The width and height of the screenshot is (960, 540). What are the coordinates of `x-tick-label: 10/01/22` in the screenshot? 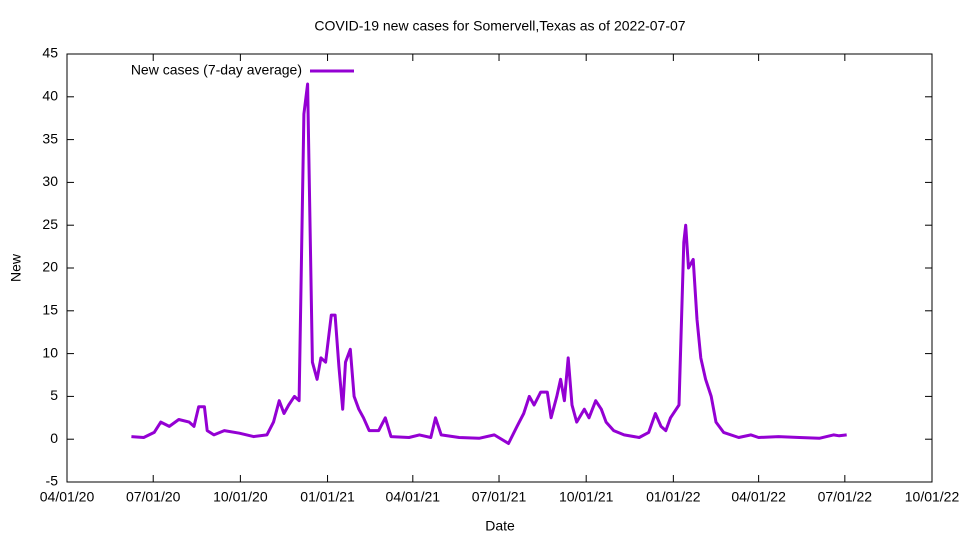 It's located at (932, 497).